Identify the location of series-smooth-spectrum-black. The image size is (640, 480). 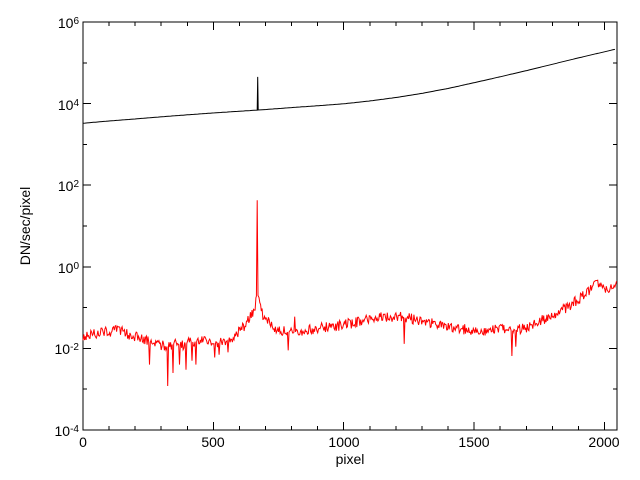
(348, 86).